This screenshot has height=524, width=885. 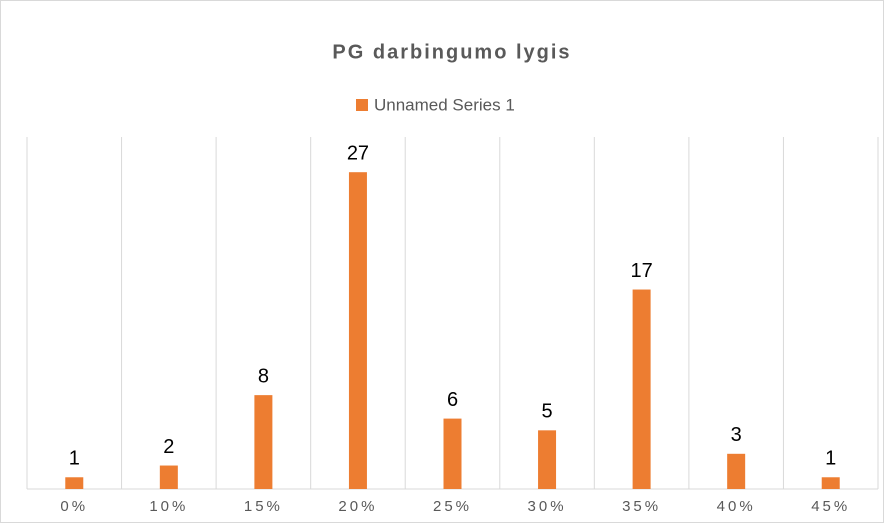 I want to click on data-label: 2, so click(x=168, y=447).